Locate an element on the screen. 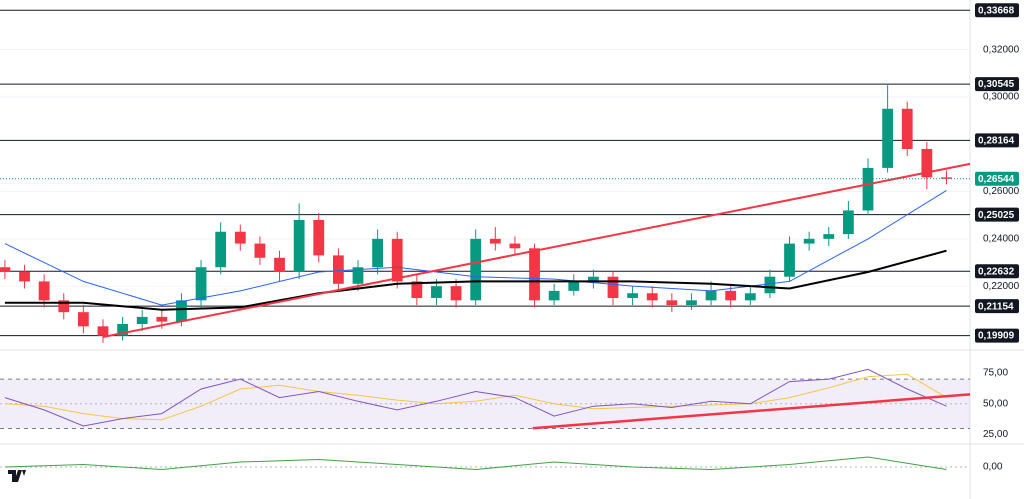 The width and height of the screenshot is (1024, 499). level-label: 0,22632 is located at coordinates (996, 271).